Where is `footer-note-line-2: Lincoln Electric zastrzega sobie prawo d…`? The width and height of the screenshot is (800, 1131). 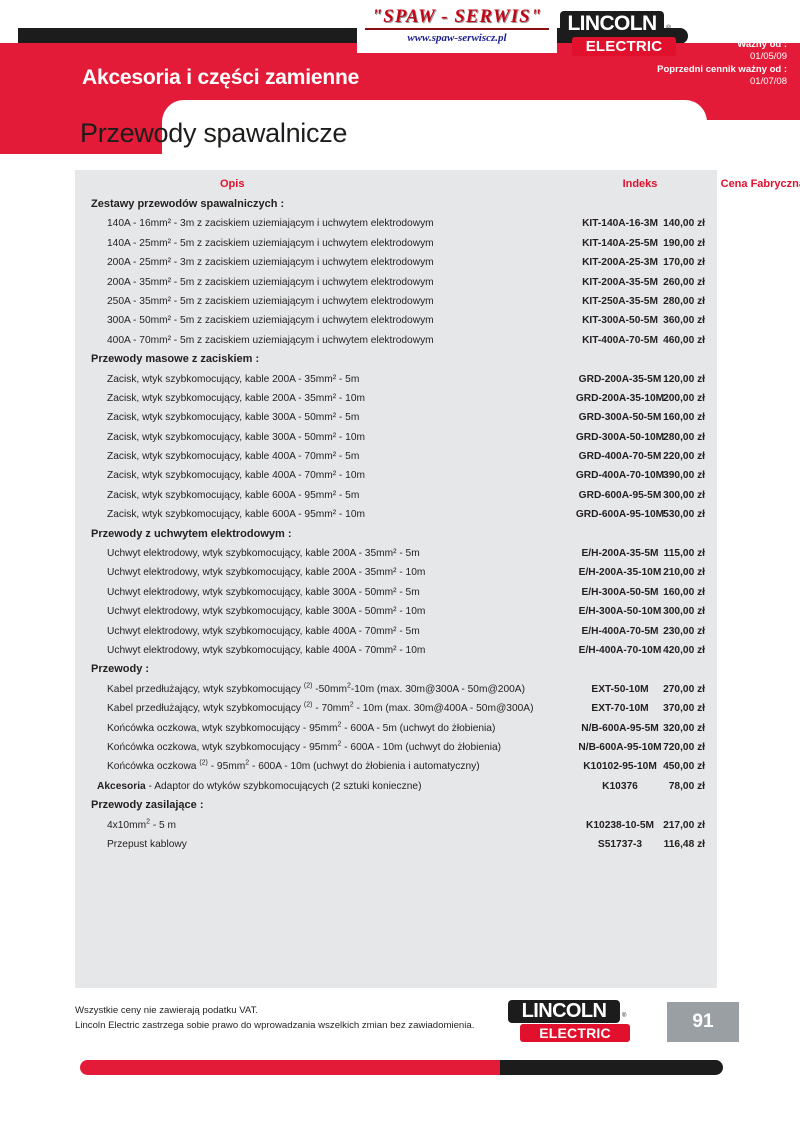 footer-note-line-2: Lincoln Electric zastrzega sobie prawo d… is located at coordinates (275, 1025).